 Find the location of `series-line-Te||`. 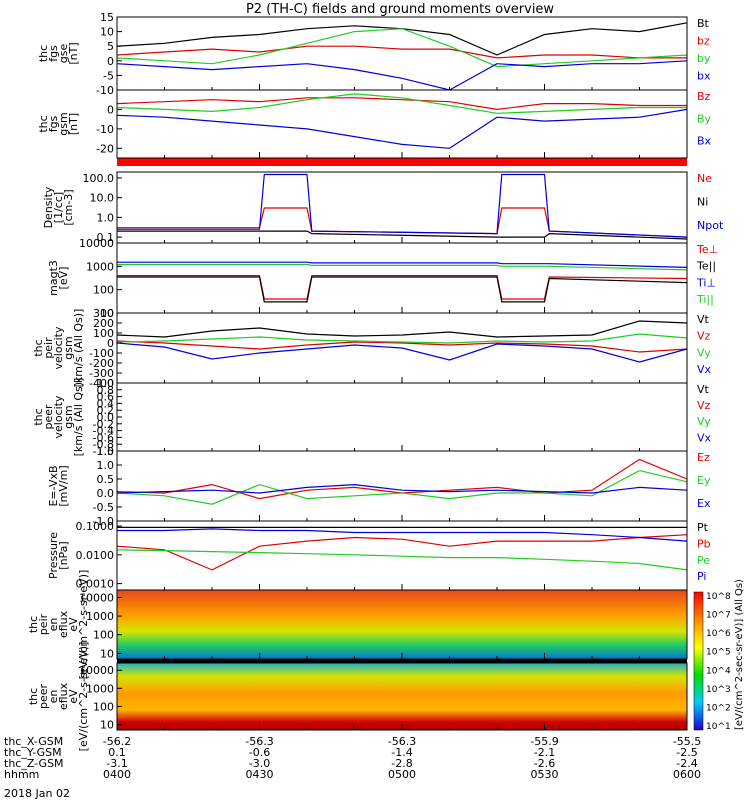

series-line-Te|| is located at coordinates (402, 289).